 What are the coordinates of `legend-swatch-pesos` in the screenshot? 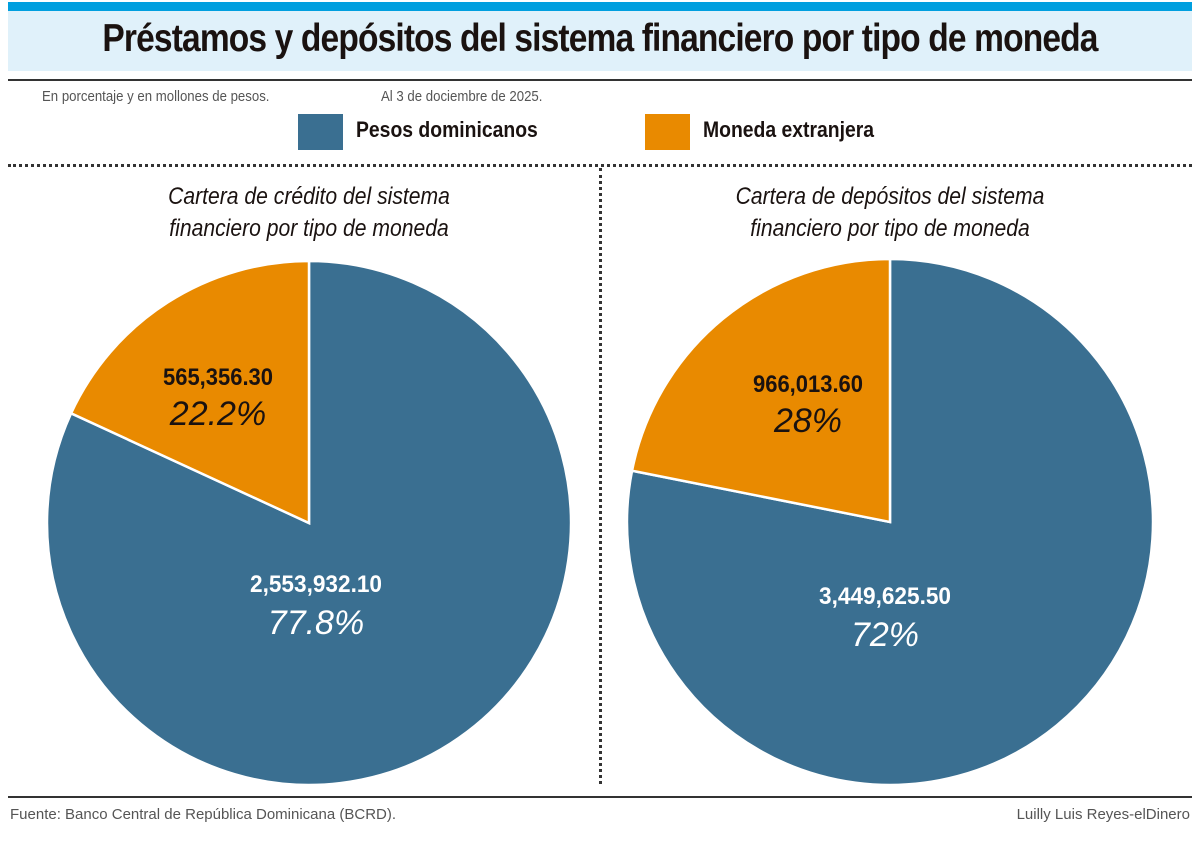 It's located at (320, 132).